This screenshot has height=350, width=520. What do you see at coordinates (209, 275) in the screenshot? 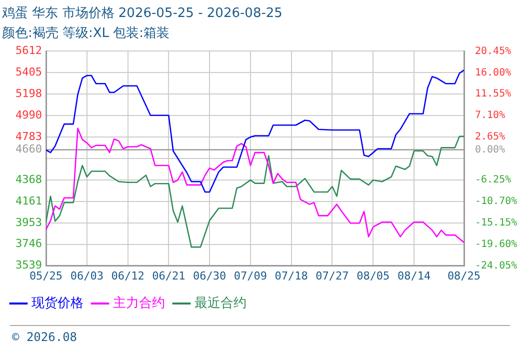
I see `x-tick-label: 06/30` at bounding box center [209, 275].